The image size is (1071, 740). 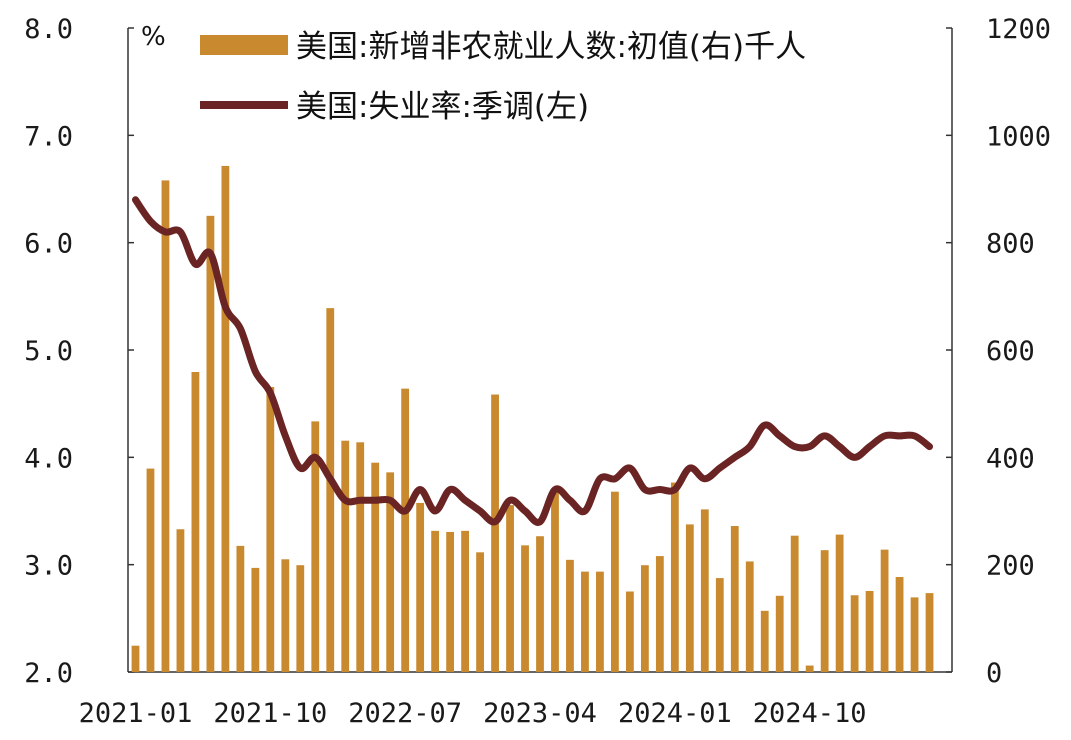 I want to click on right-tick-label: 600, so click(x=1010, y=351).